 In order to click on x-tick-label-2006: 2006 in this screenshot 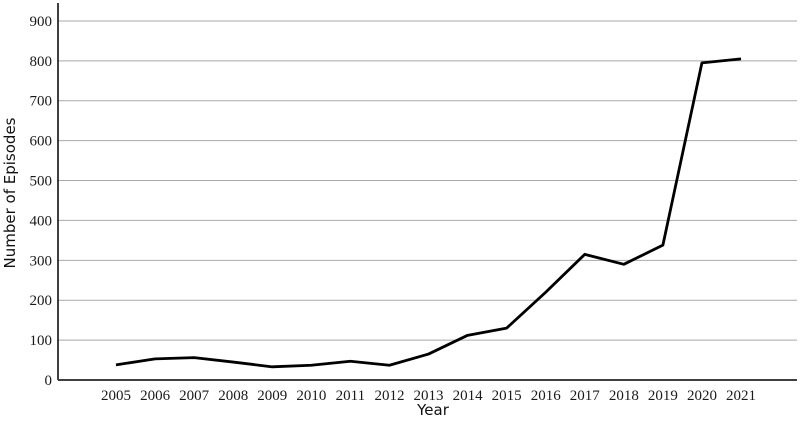, I will do `click(155, 396)`.